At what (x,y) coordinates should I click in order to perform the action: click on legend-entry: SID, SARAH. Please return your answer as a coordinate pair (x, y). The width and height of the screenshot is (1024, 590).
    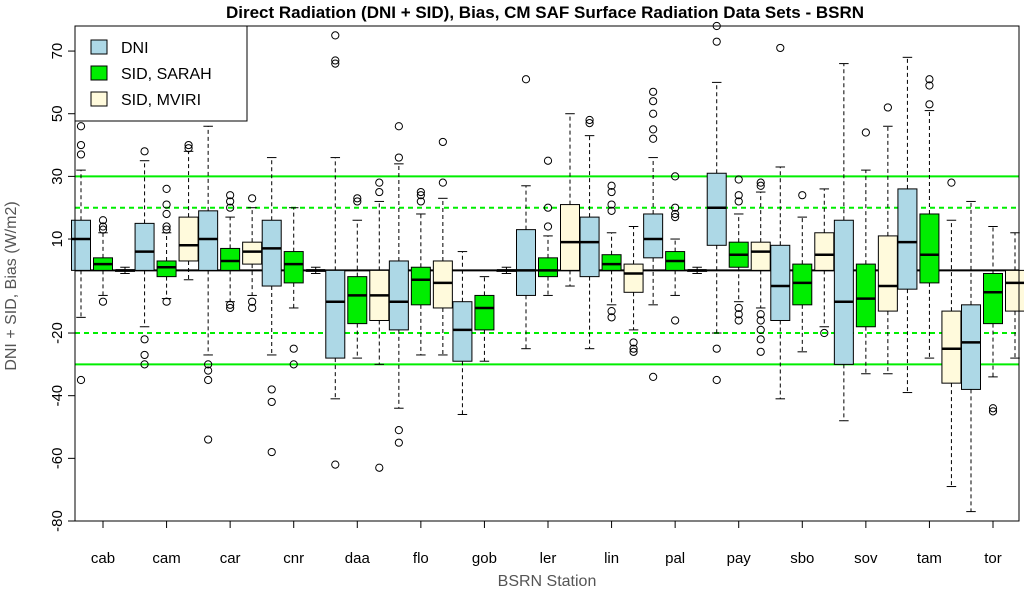
    Looking at the image, I should click on (166, 74).